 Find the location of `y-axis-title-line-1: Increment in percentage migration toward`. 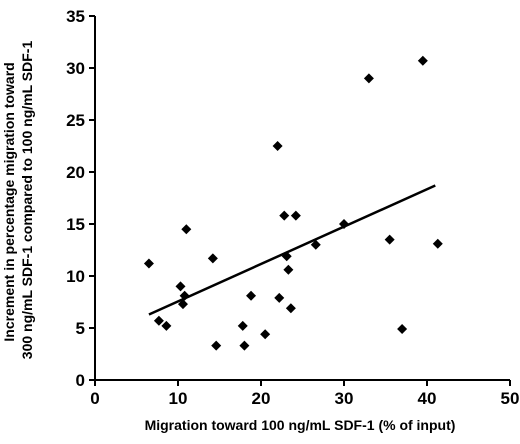

y-axis-title-line-1: Increment in percentage migration toward is located at coordinates (9, 201).